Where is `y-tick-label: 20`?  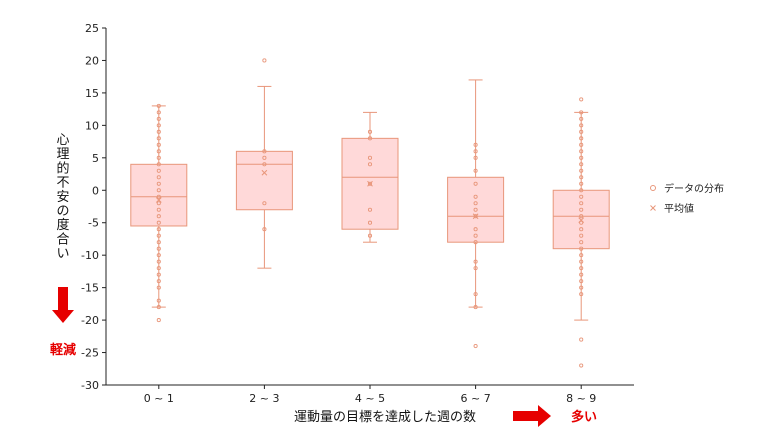 y-tick-label: 20 is located at coordinates (92, 60).